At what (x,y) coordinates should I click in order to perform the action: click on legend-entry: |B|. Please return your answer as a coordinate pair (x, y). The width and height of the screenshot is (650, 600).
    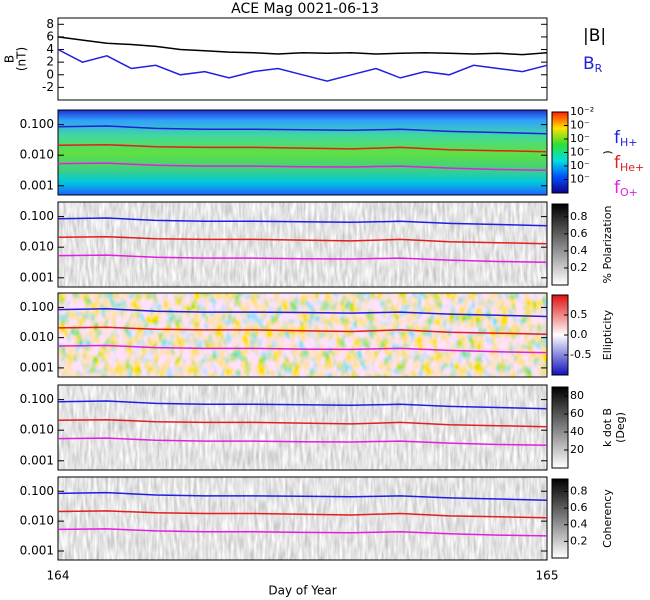
    Looking at the image, I should click on (594, 36).